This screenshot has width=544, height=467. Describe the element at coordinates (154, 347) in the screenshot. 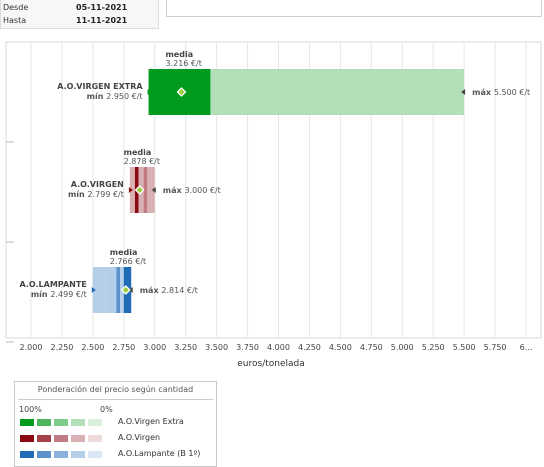

I see `x-tick-label: 3.000` at that location.